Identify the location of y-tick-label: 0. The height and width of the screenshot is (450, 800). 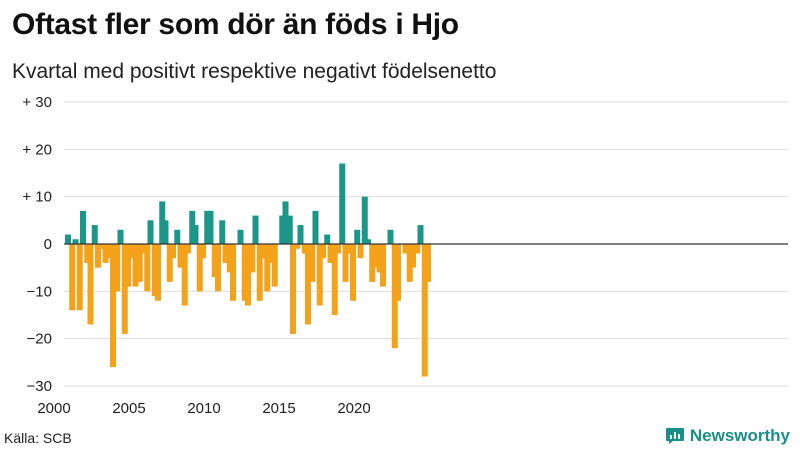
(48, 244).